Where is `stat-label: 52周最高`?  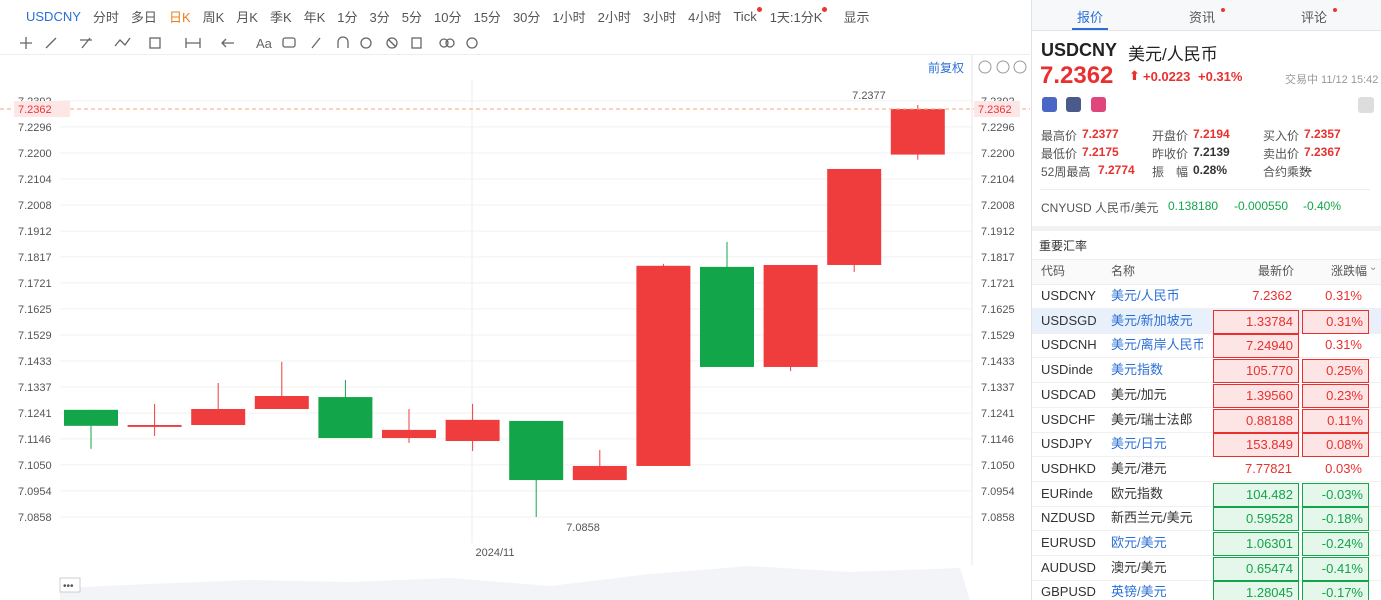 stat-label: 52周最高 is located at coordinates (1066, 172).